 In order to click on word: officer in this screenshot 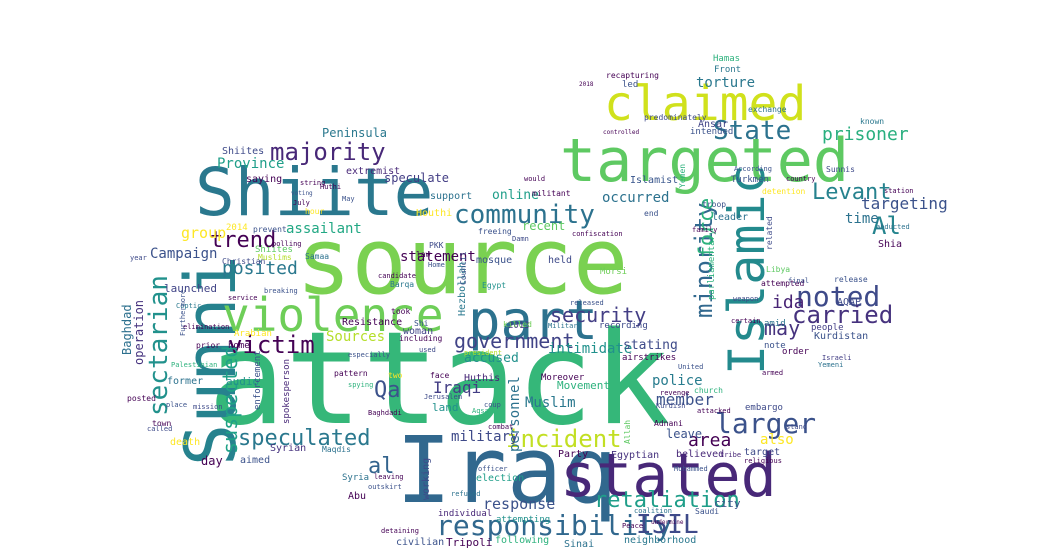, I will do `click(493, 469)`.